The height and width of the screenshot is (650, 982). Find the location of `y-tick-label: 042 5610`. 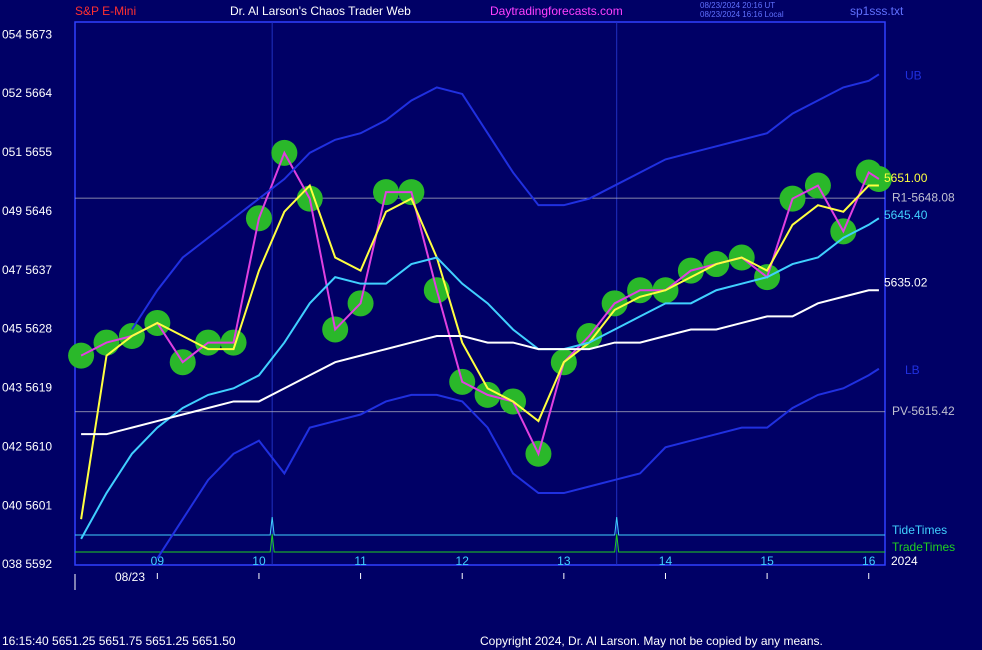

y-tick-label: 042 5610 is located at coordinates (27, 446).